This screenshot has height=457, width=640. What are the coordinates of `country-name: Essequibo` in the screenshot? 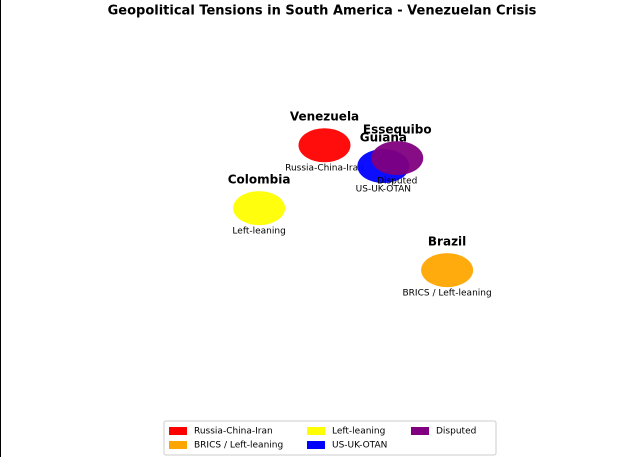 It's located at (397, 130).